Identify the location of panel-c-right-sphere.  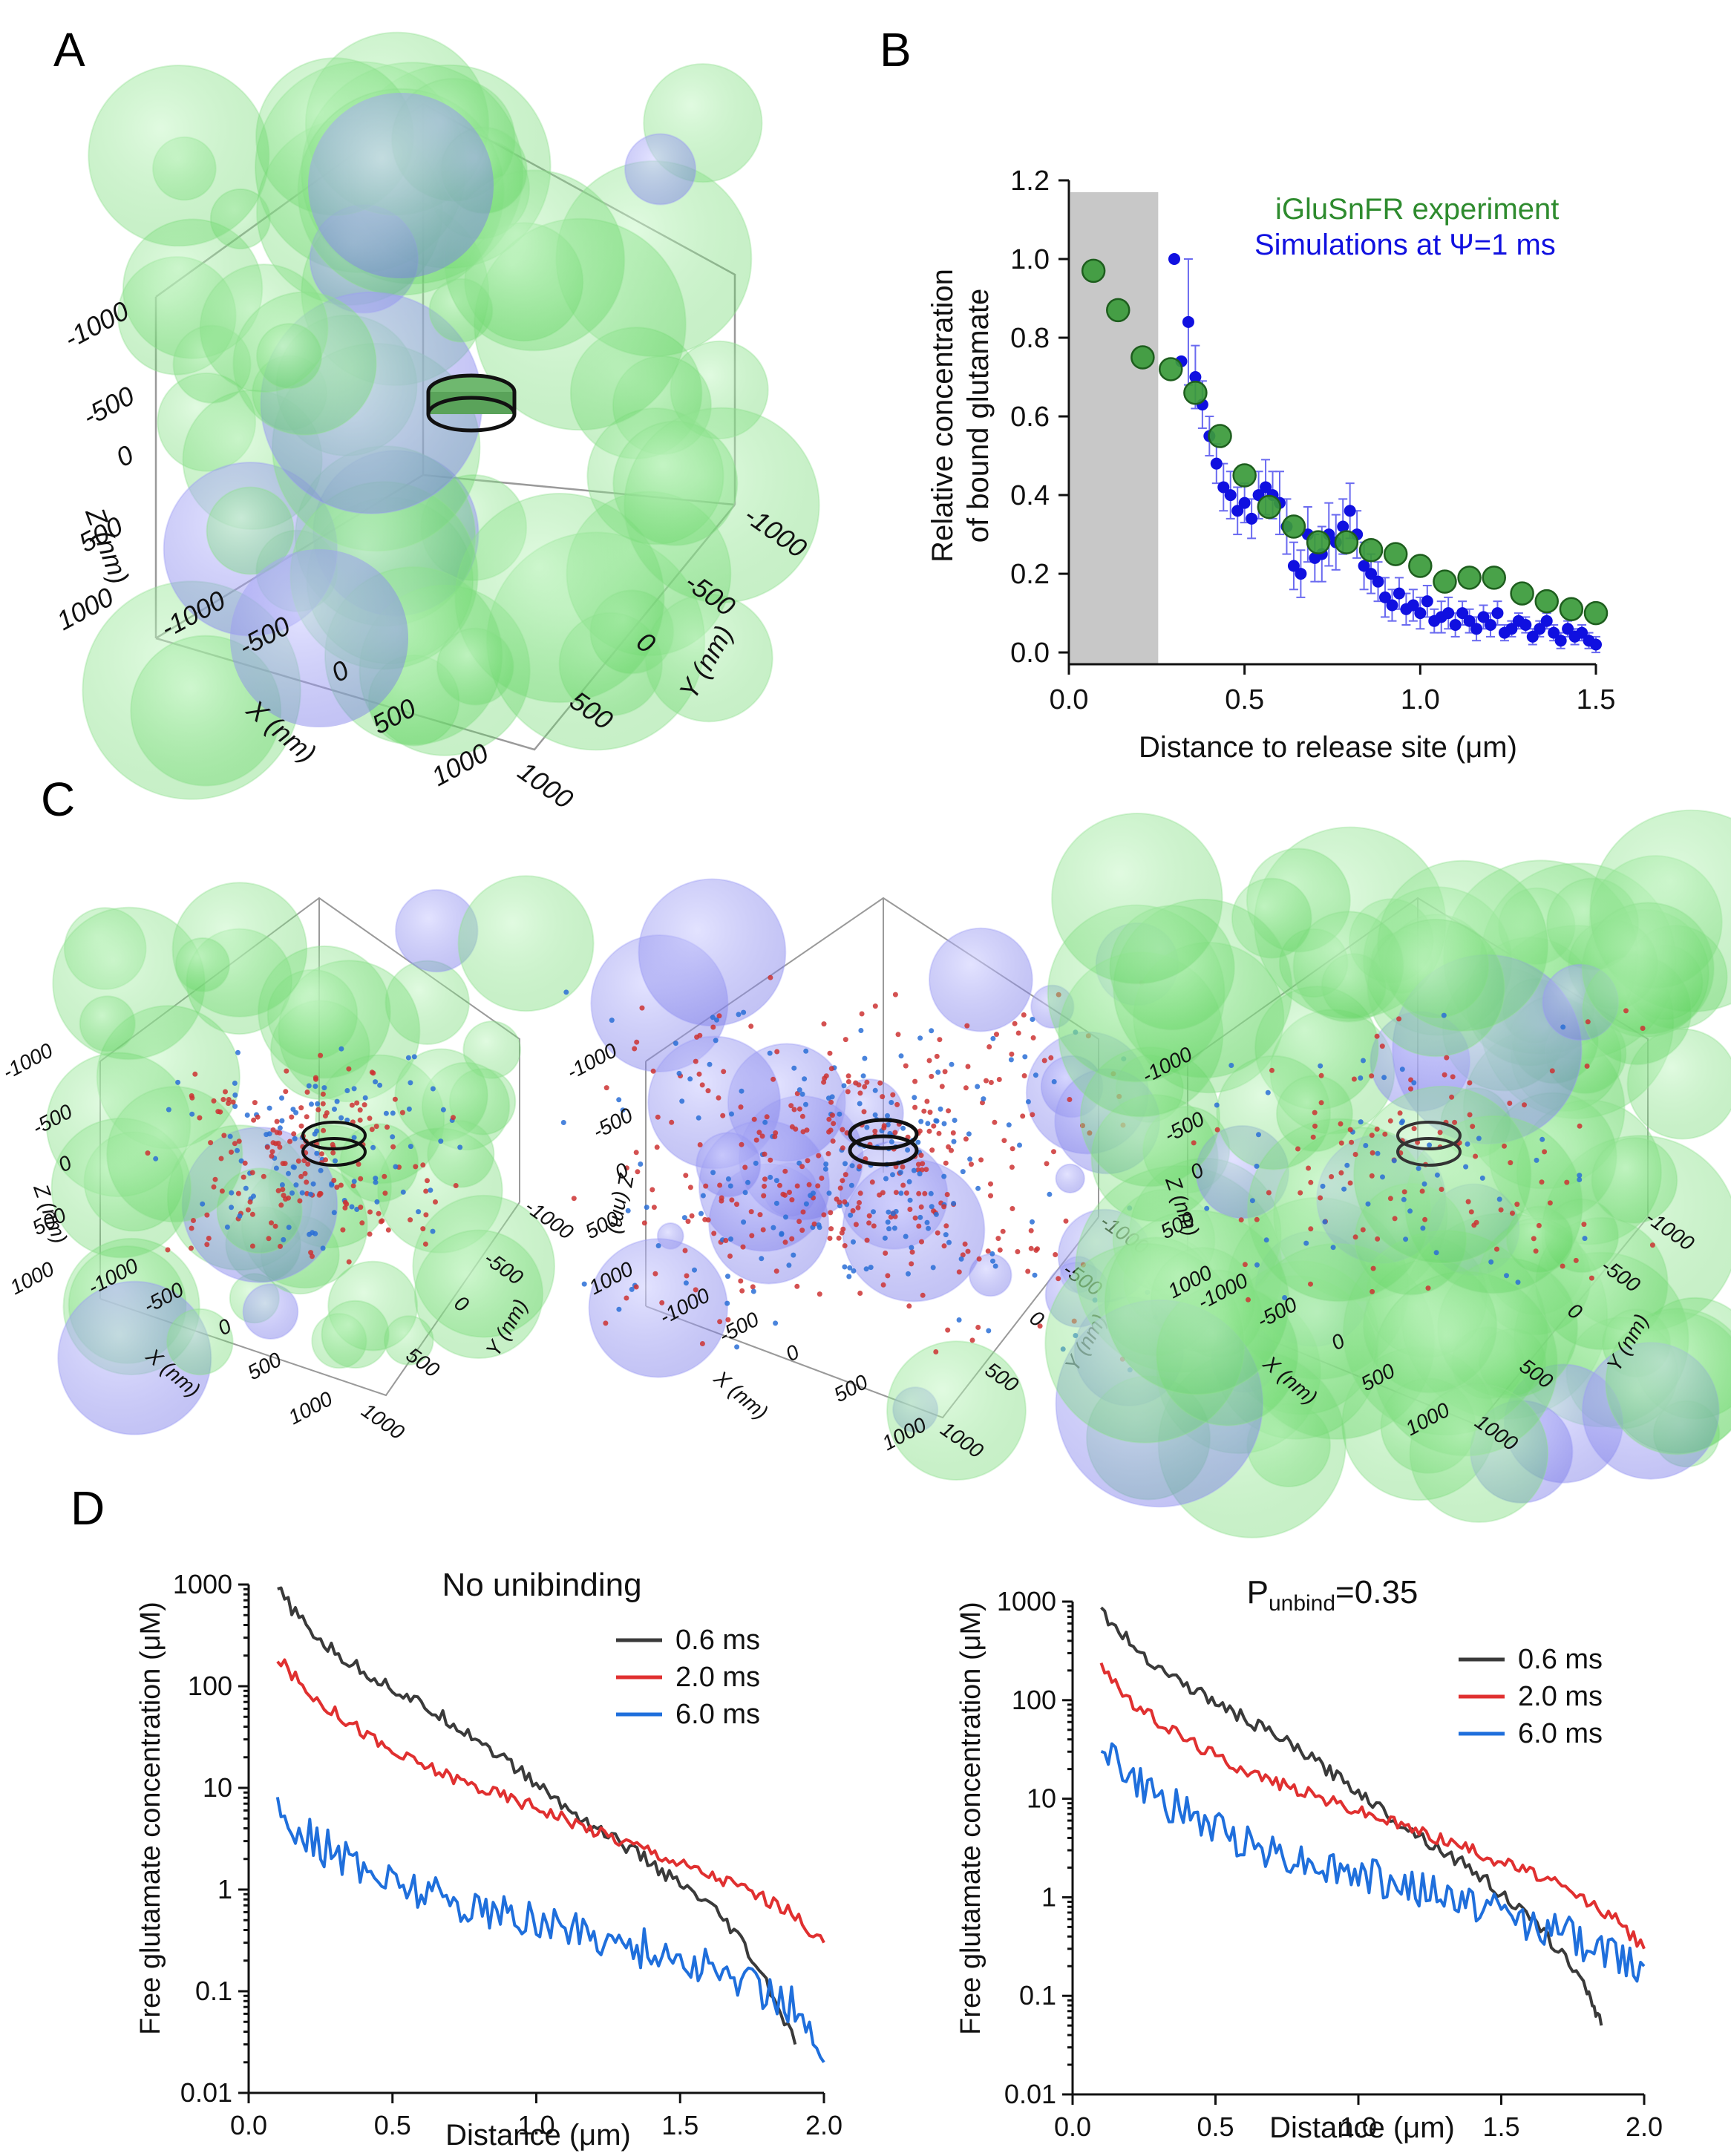
(1540, 1239).